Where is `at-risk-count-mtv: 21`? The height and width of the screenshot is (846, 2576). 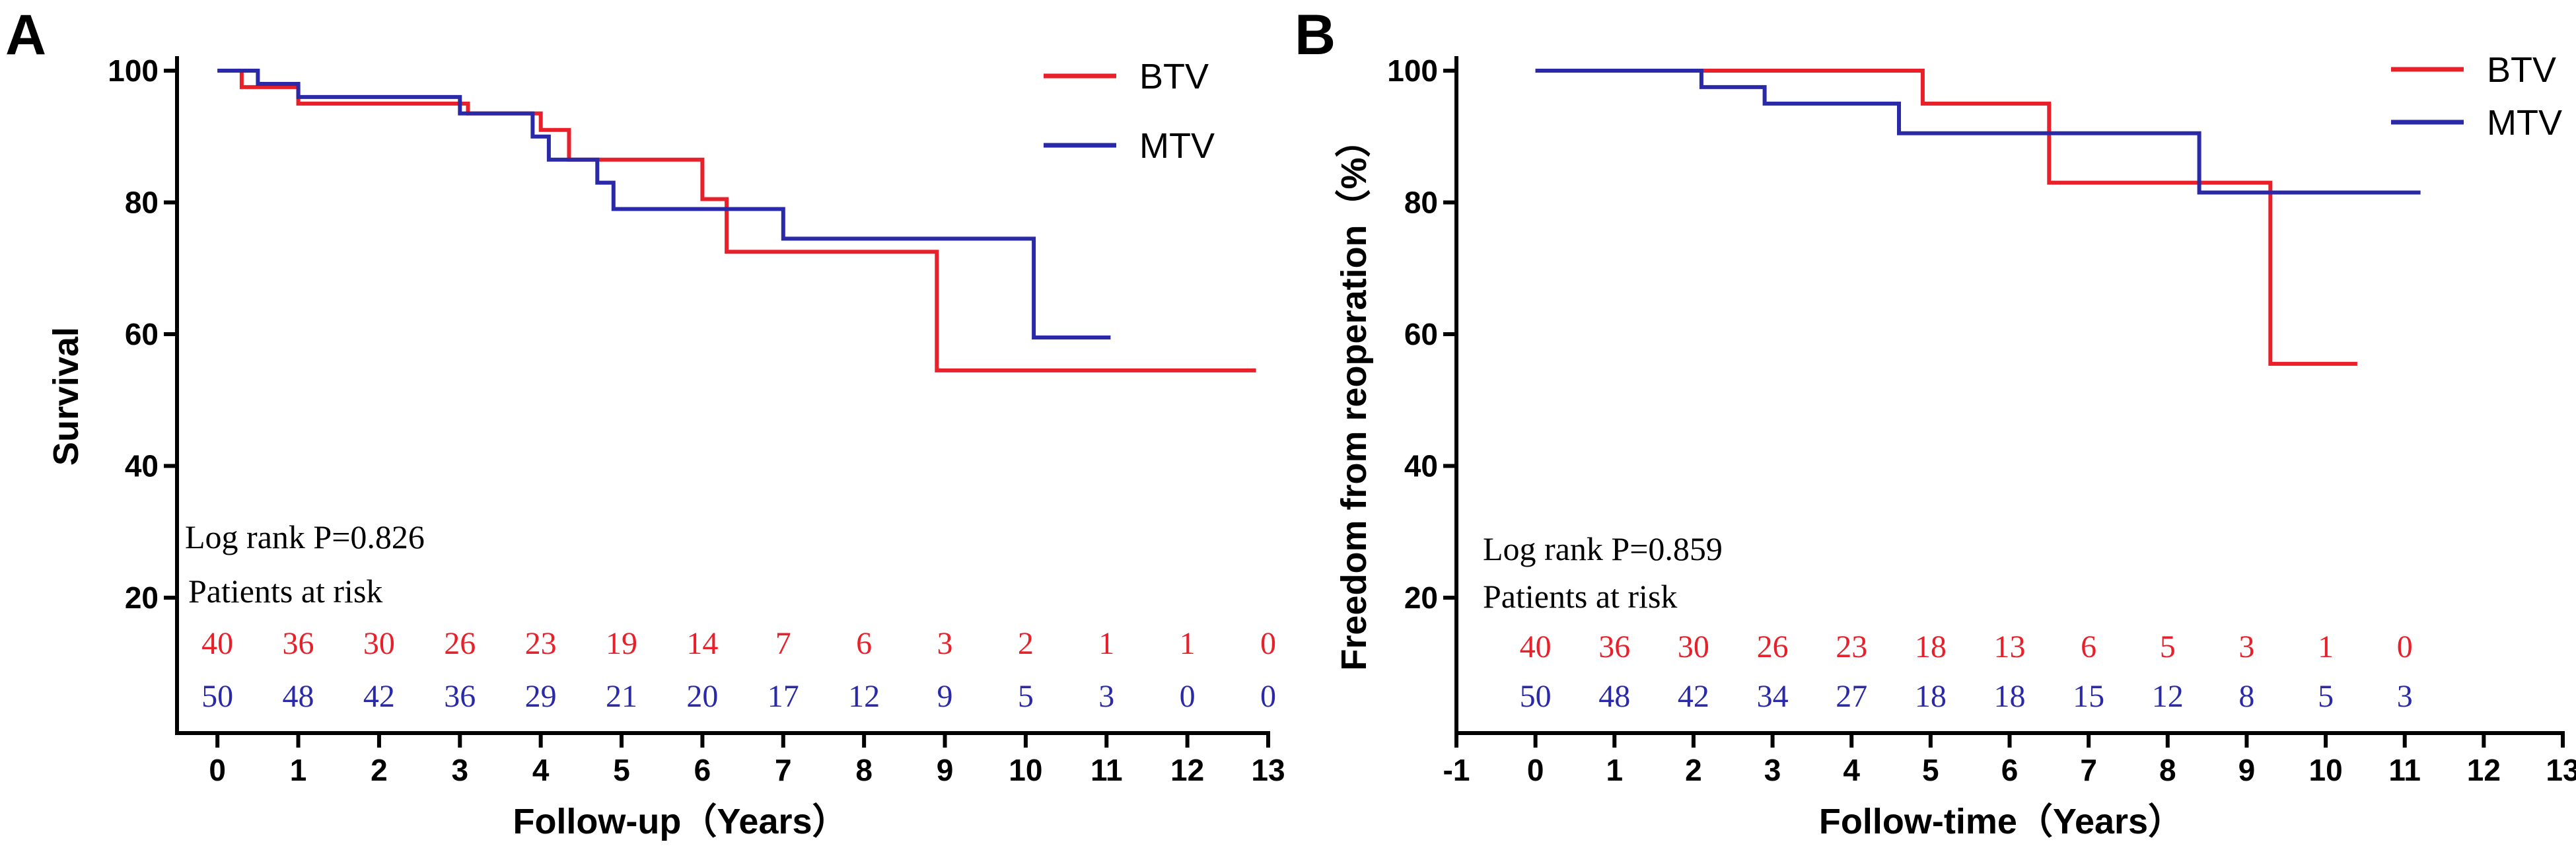 at-risk-count-mtv: 21 is located at coordinates (621, 696).